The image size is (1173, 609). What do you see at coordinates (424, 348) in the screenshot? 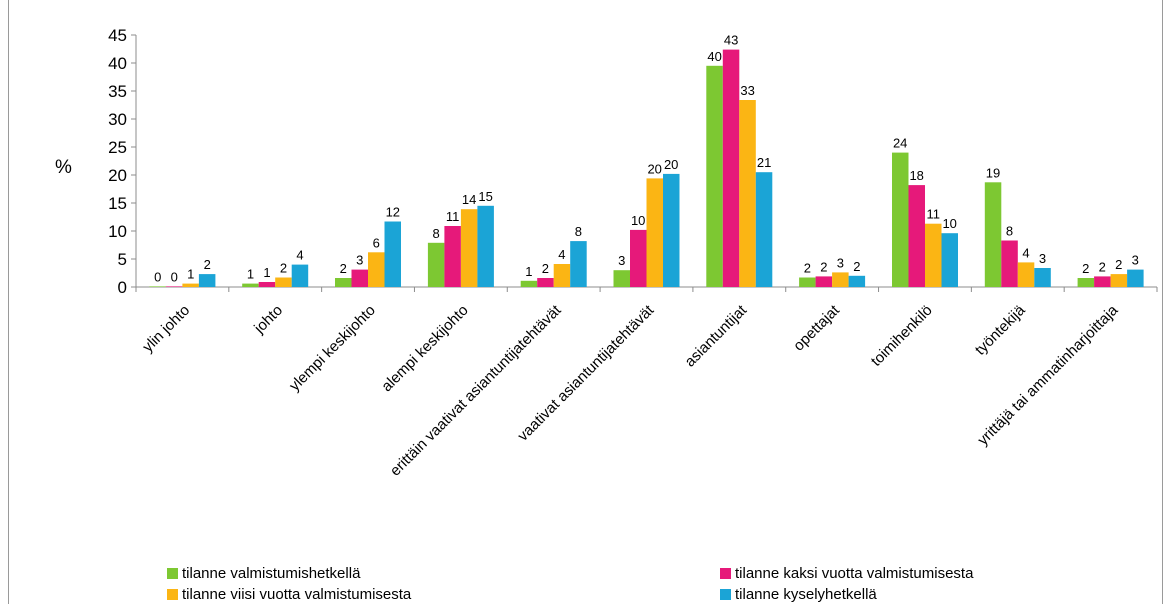
I see `category-label: alempi keskijohto` at bounding box center [424, 348].